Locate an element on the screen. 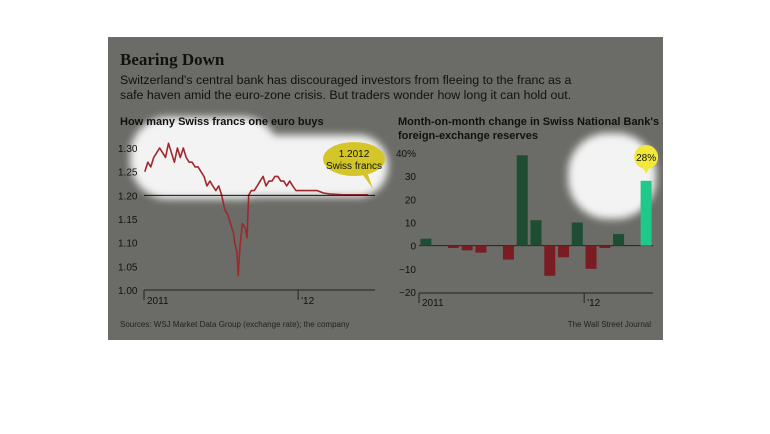 The width and height of the screenshot is (770, 434). bar-chart-title-line2: foreign-exchange reserves is located at coordinates (468, 136).